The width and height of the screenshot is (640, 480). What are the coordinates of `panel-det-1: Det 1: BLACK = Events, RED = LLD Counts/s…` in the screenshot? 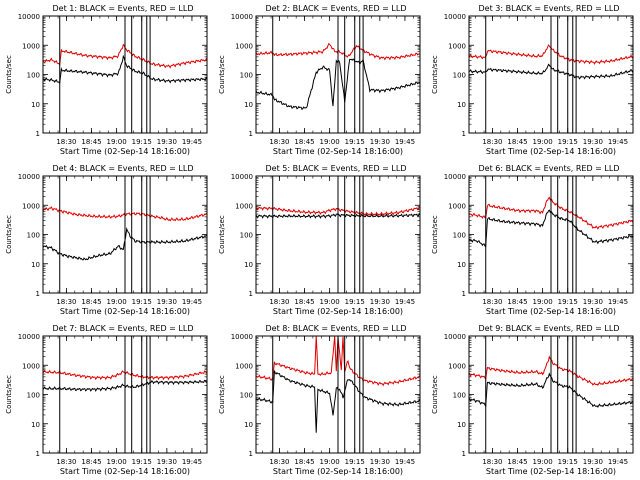 It's located at (106, 80).